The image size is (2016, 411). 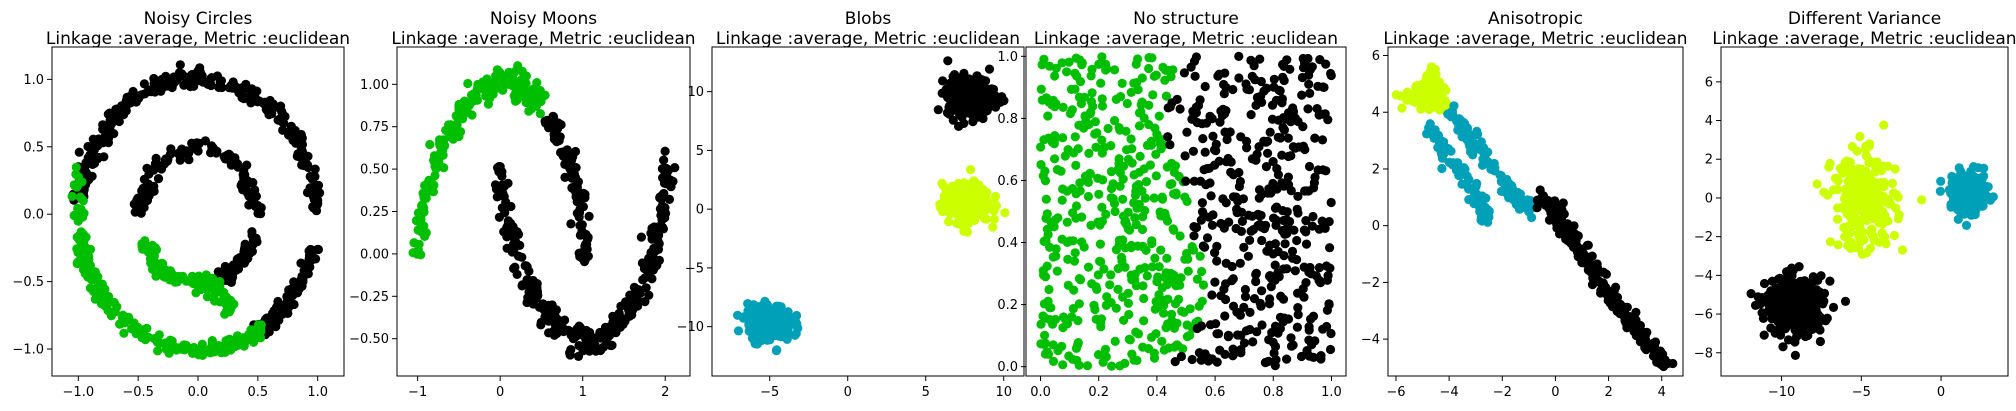 What do you see at coordinates (1535, 19) in the screenshot?
I see `subplot-title: Anisotropic` at bounding box center [1535, 19].